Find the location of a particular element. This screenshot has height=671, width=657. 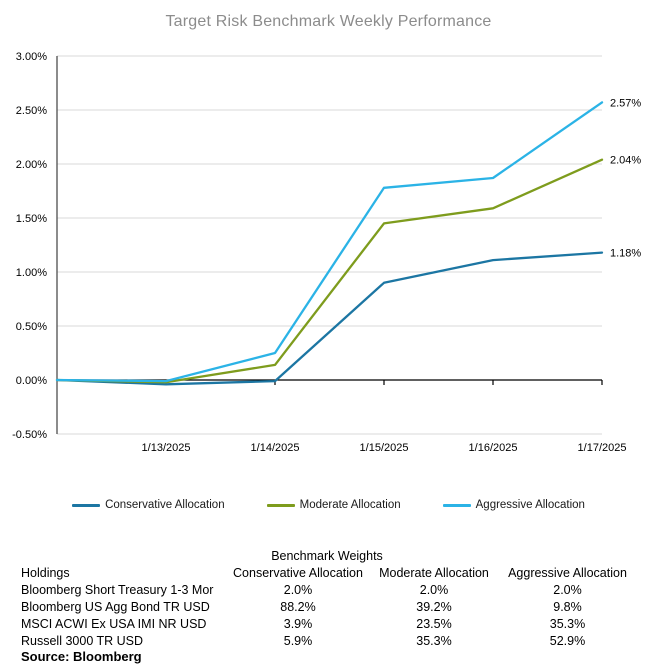

svg-text: 3.00% is located at coordinates (31, 57).